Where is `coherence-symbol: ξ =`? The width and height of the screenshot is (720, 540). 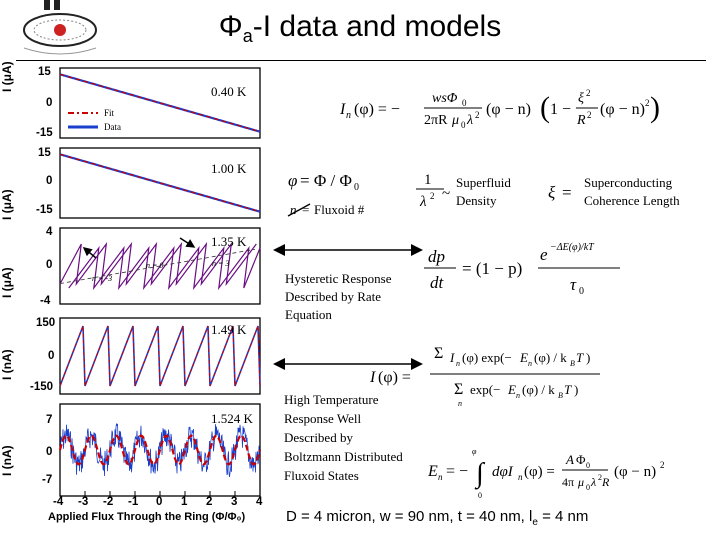 coherence-symbol: ξ = is located at coordinates (560, 192).